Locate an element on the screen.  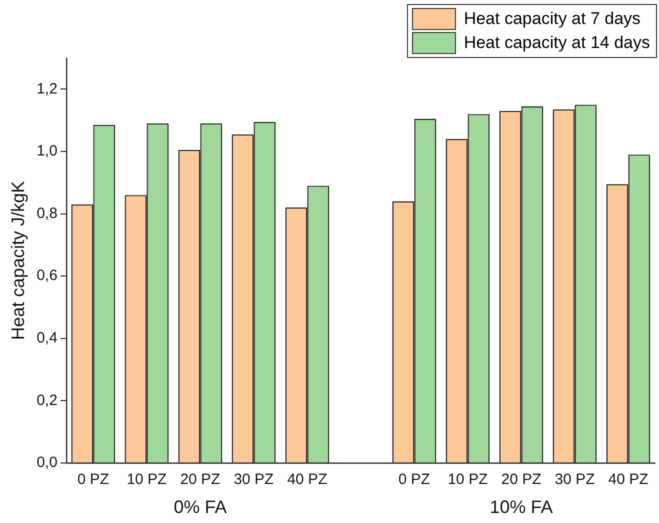
y-tick-label: 0,2 is located at coordinates (47, 400).